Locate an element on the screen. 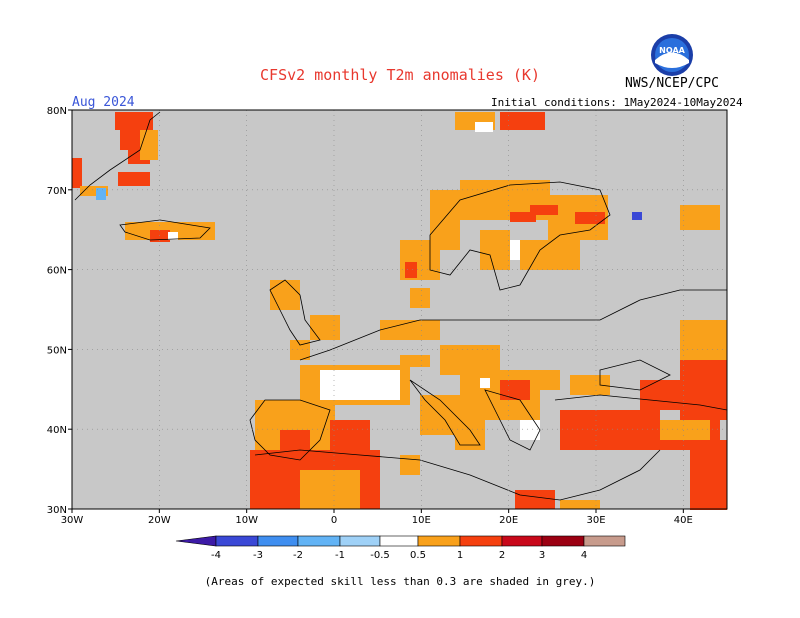 Image resolution: width=800 pixels, height=618 pixels. colorbar-label: 0.5 is located at coordinates (418, 555).